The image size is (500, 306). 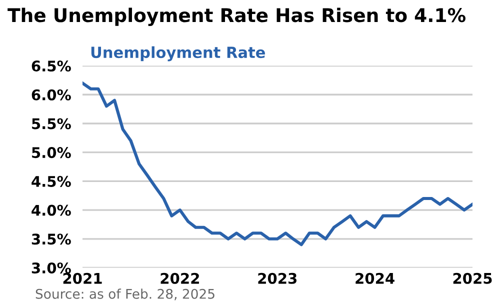 I want to click on x-tick-label: 2024, so click(x=375, y=278).